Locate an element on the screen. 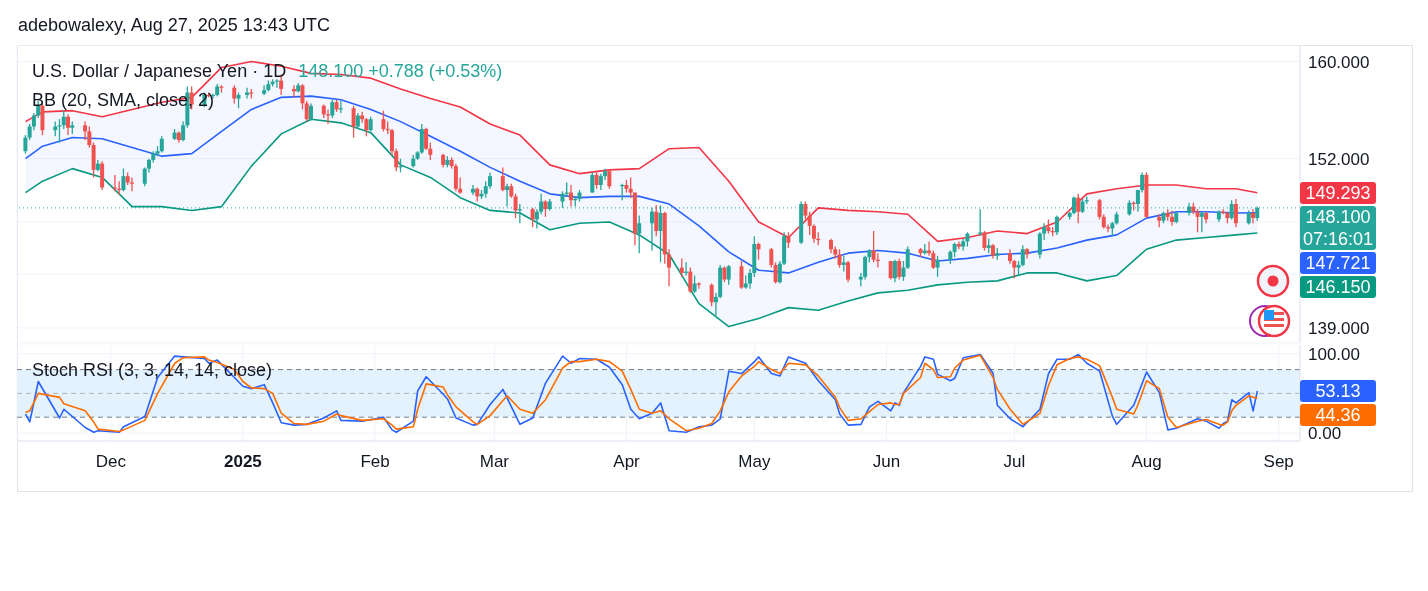  y-tick-label: 100.00 is located at coordinates (1334, 354).